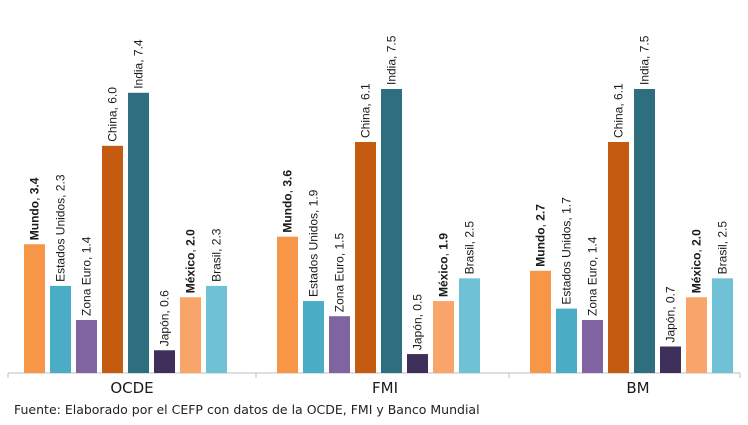 Image resolution: width=748 pixels, height=425 pixels. Describe the element at coordinates (541, 235) in the screenshot. I see `bar-value-label: Mundo, 2.7` at that location.